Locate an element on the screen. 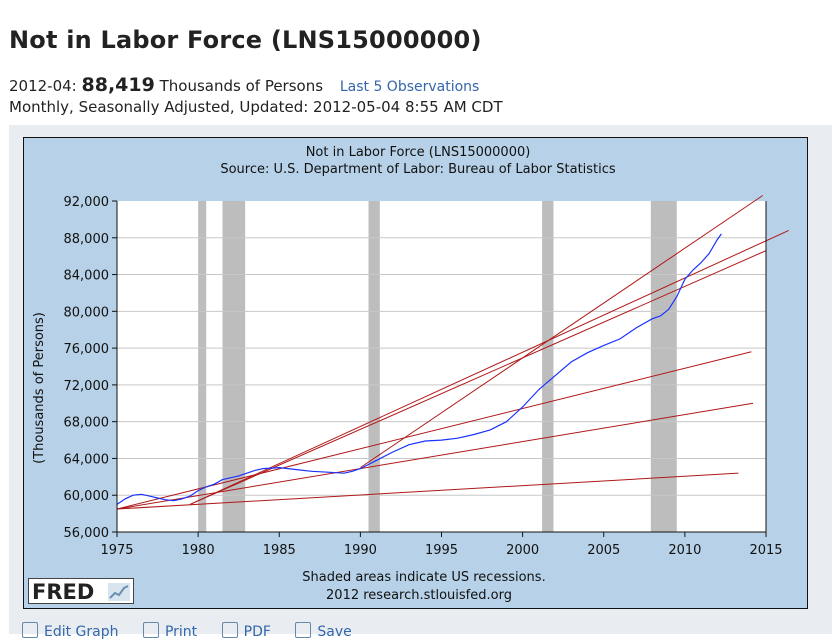 The height and width of the screenshot is (640, 832). print-label: Print is located at coordinates (181, 632).